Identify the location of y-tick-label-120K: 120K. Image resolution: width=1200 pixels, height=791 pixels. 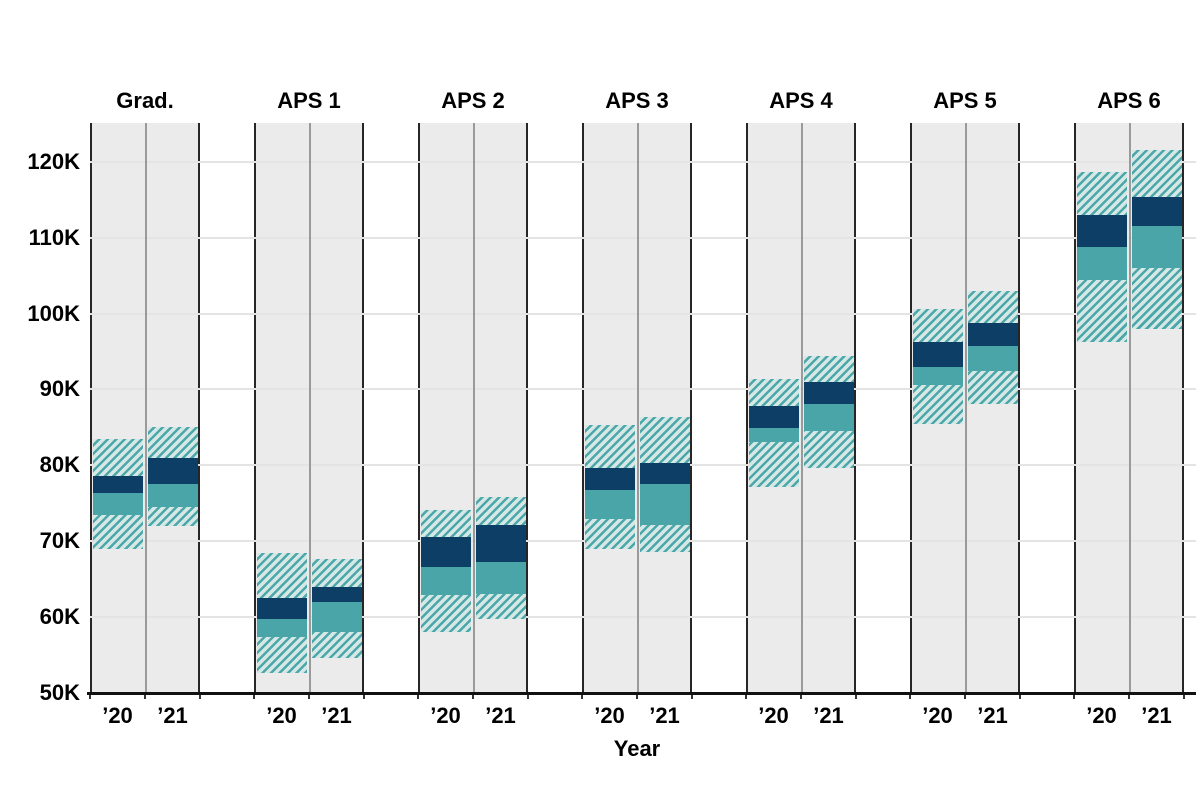
(53, 161).